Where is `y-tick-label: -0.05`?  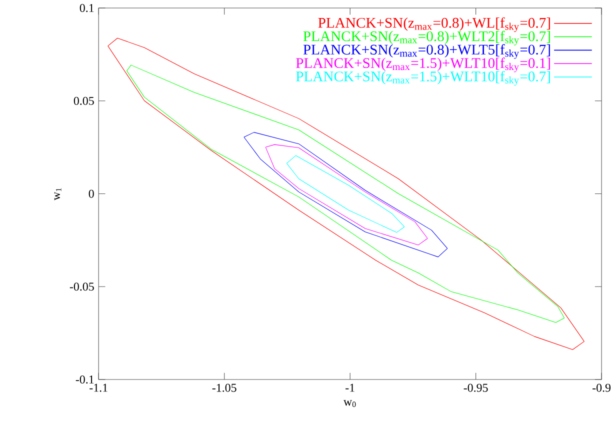 y-tick-label: -0.05 is located at coordinates (82, 286).